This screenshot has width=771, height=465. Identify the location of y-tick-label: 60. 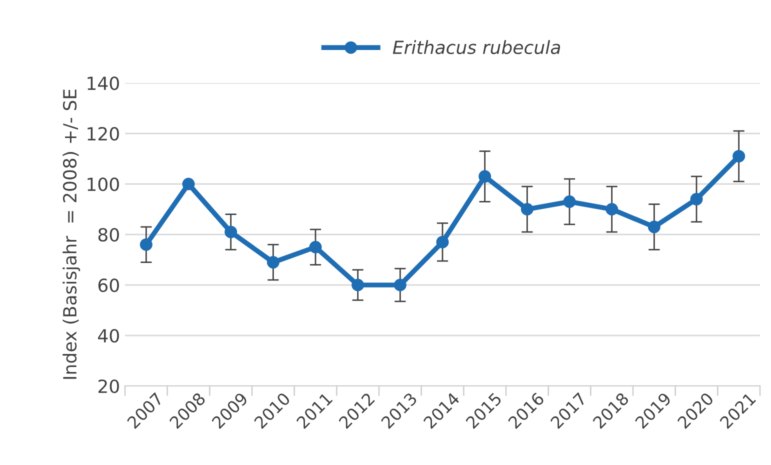
(108, 285).